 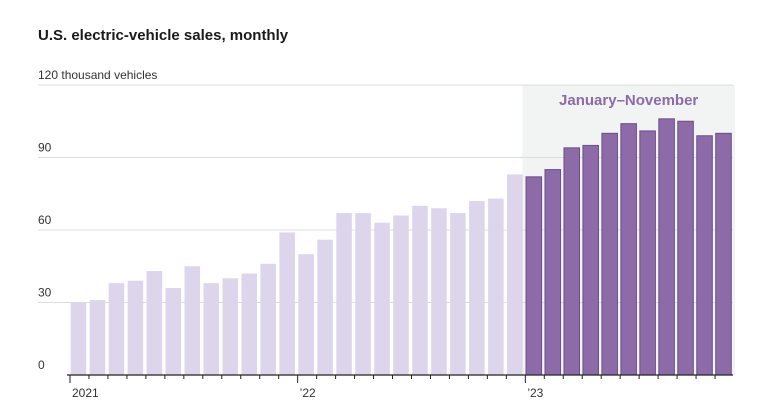 What do you see at coordinates (628, 100) in the screenshot?
I see `highlight-label: January–November` at bounding box center [628, 100].